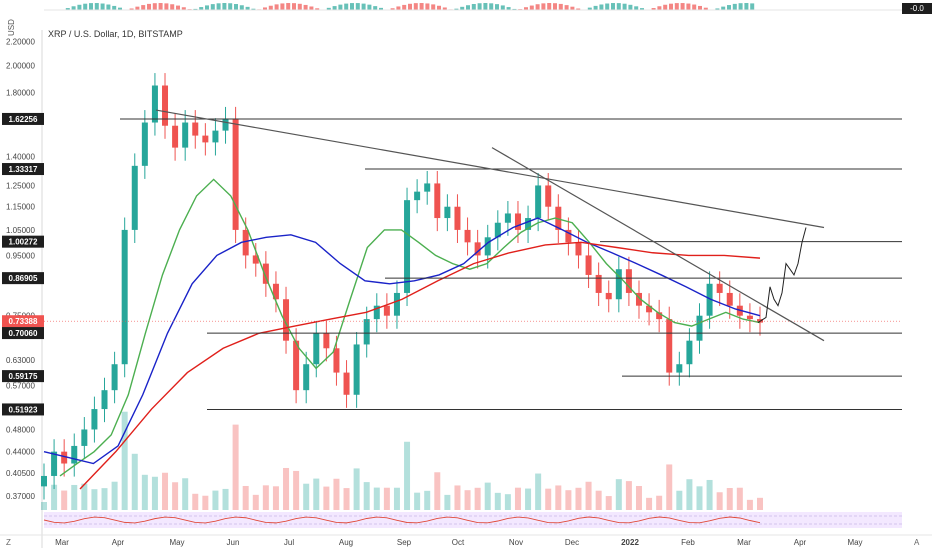 The width and height of the screenshot is (932, 555). I want to click on auto-scale-icon: A, so click(917, 542).